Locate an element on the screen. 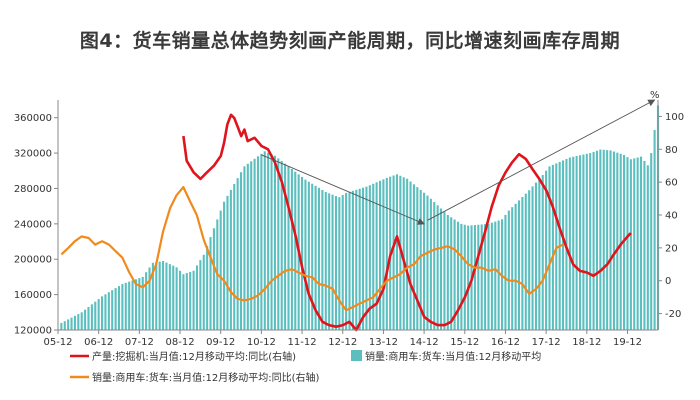  y-right-tick-label: 60 is located at coordinates (671, 183).